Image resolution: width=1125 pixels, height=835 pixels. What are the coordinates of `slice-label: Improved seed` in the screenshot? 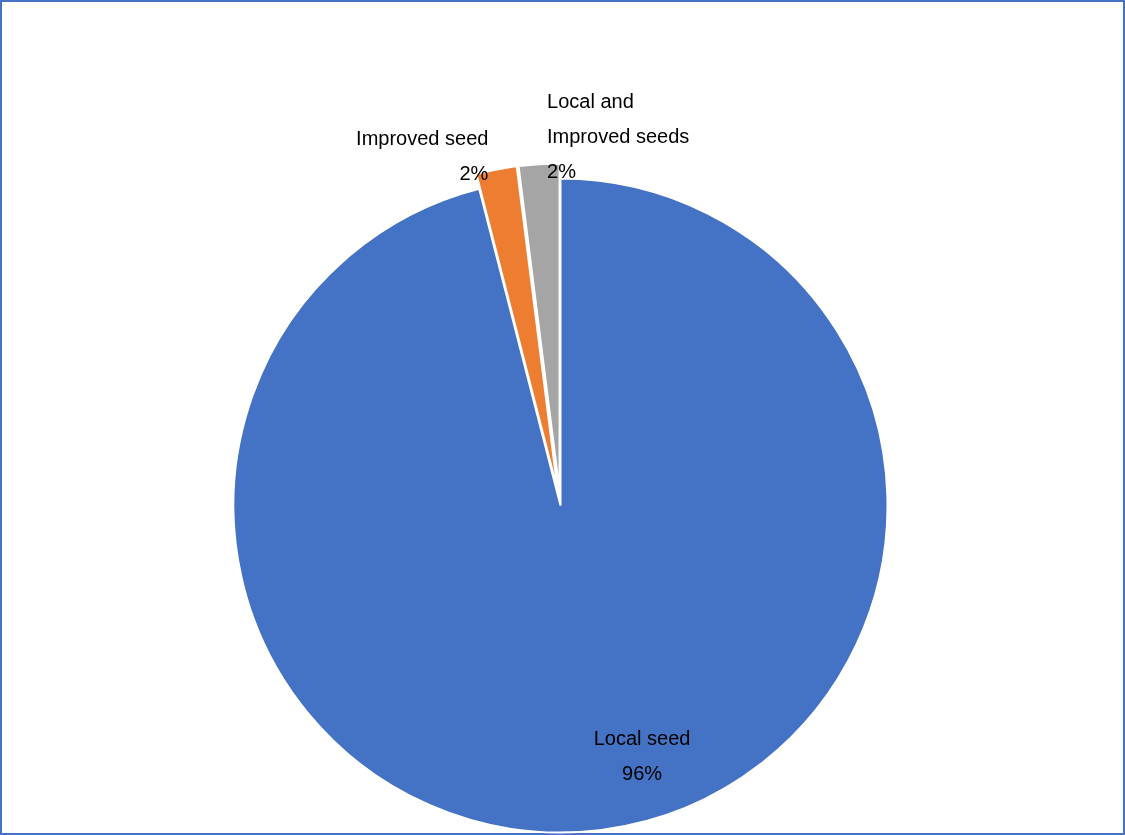 It's located at (422, 137).